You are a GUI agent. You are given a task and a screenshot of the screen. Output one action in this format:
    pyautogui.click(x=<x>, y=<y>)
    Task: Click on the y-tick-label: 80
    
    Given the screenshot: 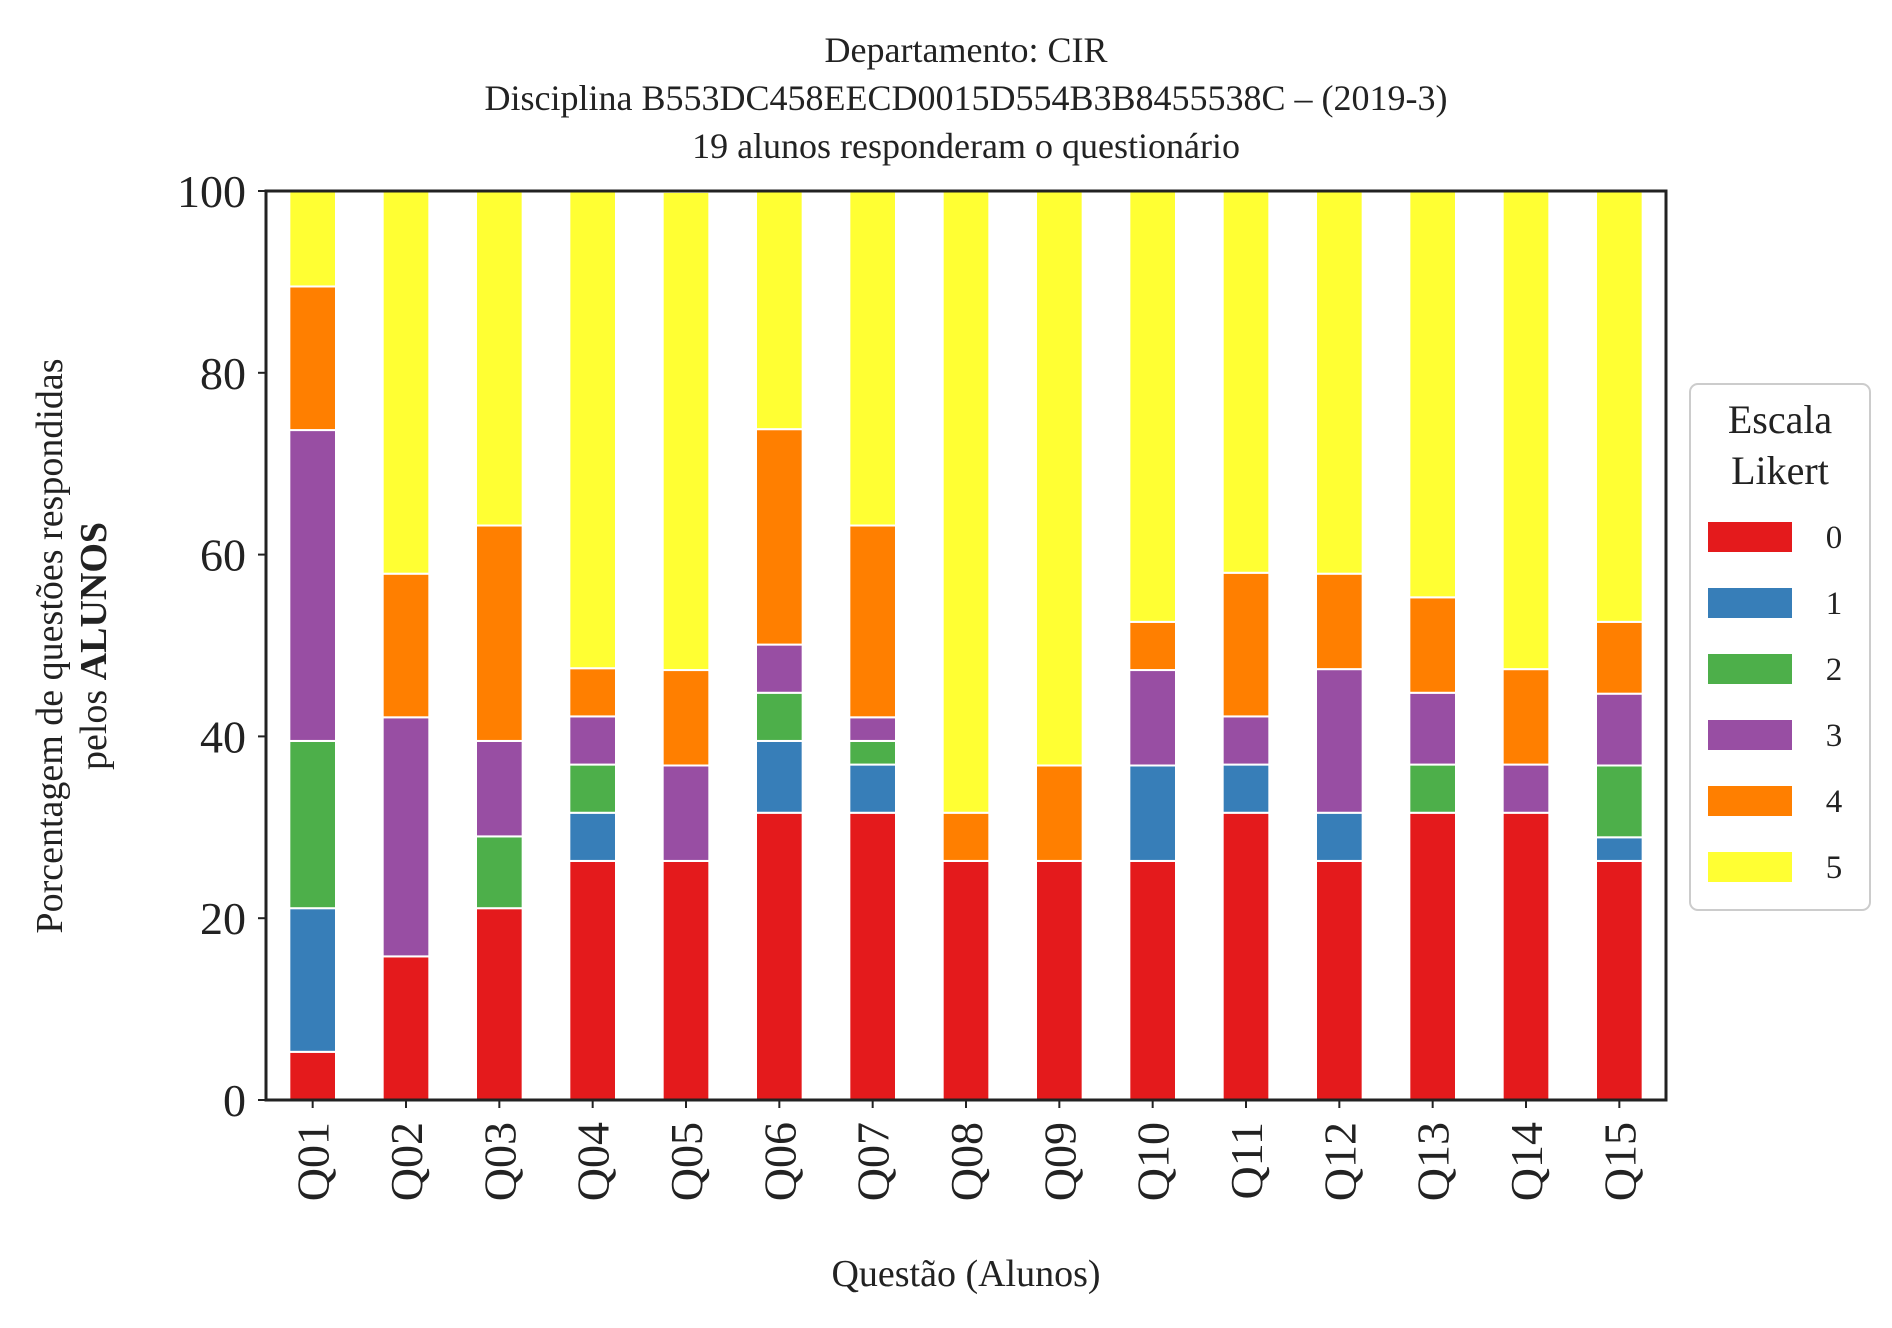 What is the action you would take?
    pyautogui.click(x=223, y=373)
    